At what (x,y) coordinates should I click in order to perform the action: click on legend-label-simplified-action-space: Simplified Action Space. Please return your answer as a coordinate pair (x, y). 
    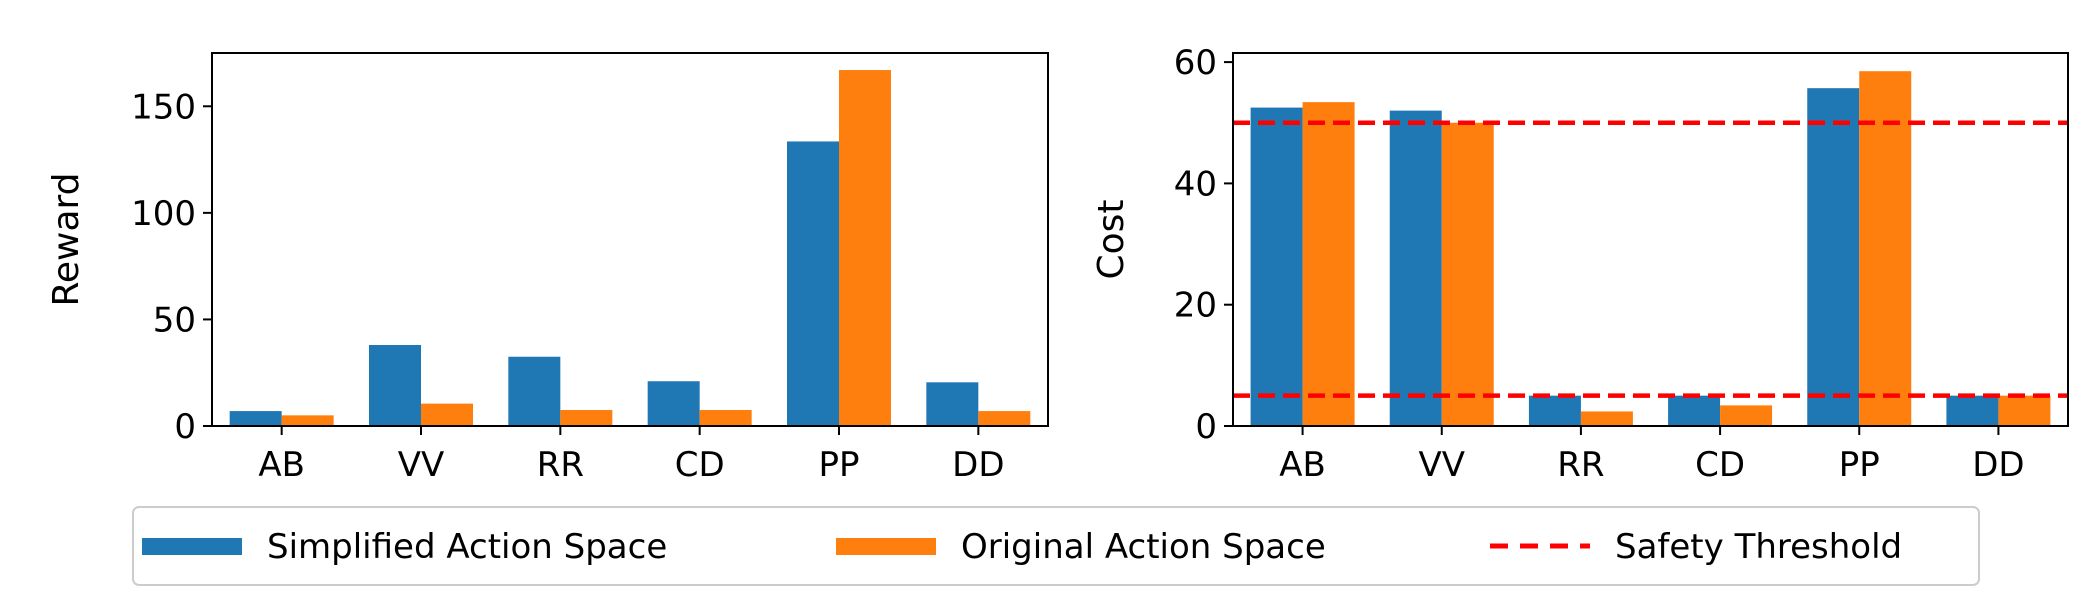
    Looking at the image, I should click on (467, 547).